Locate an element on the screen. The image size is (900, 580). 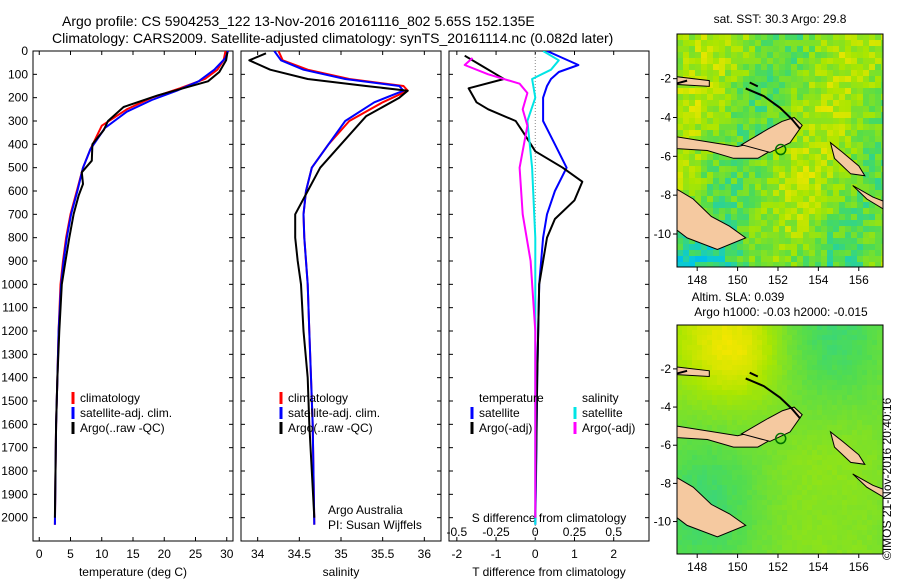
temperature-xlabel: temperature (deg C) is located at coordinates (133, 572).